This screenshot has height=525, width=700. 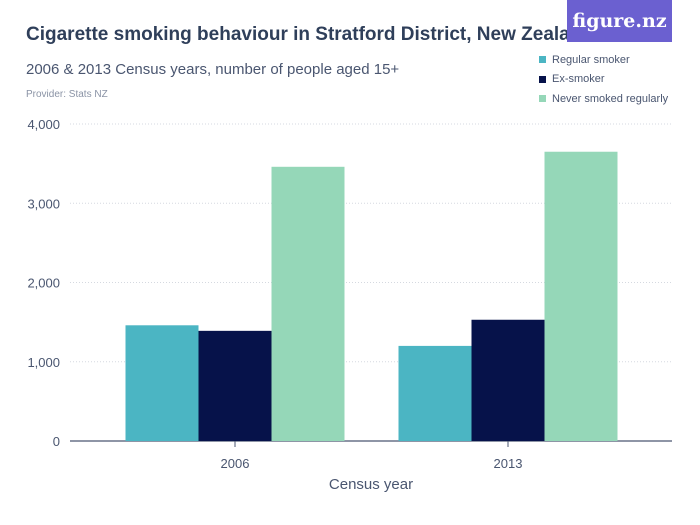 What do you see at coordinates (508, 463) in the screenshot?
I see `x-tick-label: 2013` at bounding box center [508, 463].